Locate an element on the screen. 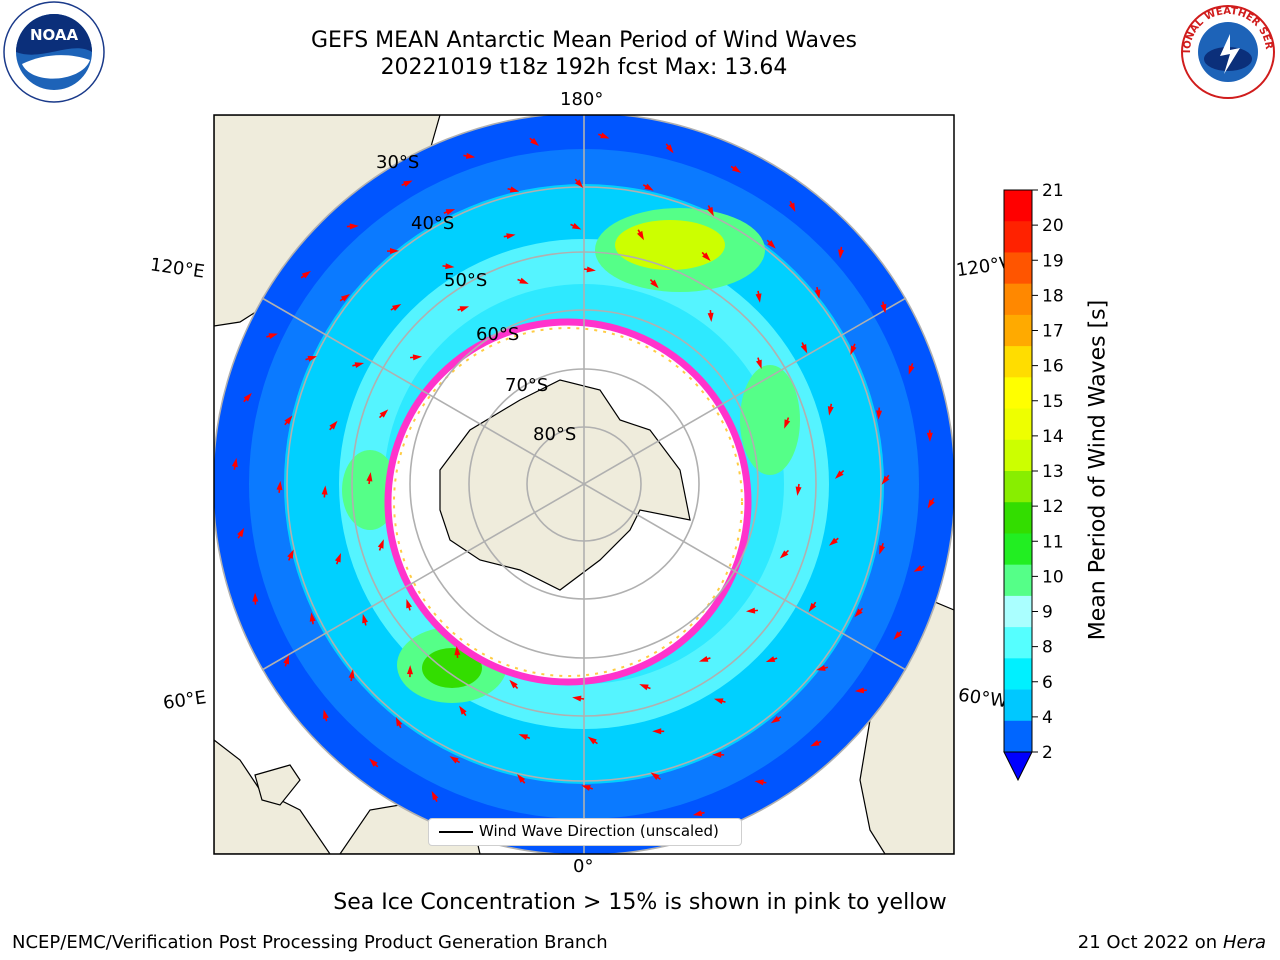  colorbar-tick-label: 8 is located at coordinates (1047, 648).